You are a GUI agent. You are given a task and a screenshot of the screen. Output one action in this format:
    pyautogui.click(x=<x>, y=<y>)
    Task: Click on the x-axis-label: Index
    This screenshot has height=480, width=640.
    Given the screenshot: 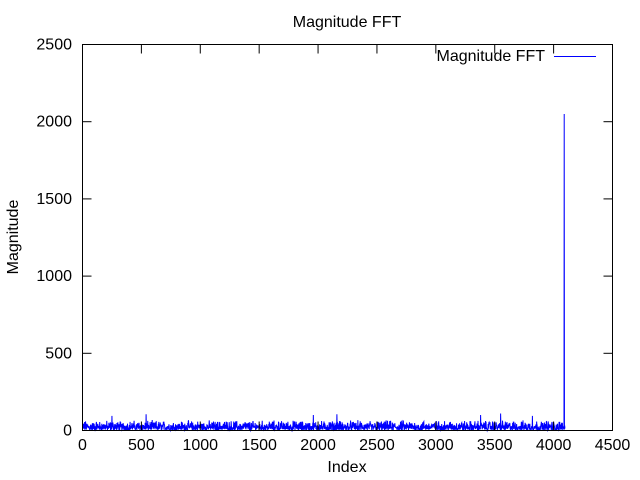 What is the action you would take?
    pyautogui.click(x=346, y=467)
    